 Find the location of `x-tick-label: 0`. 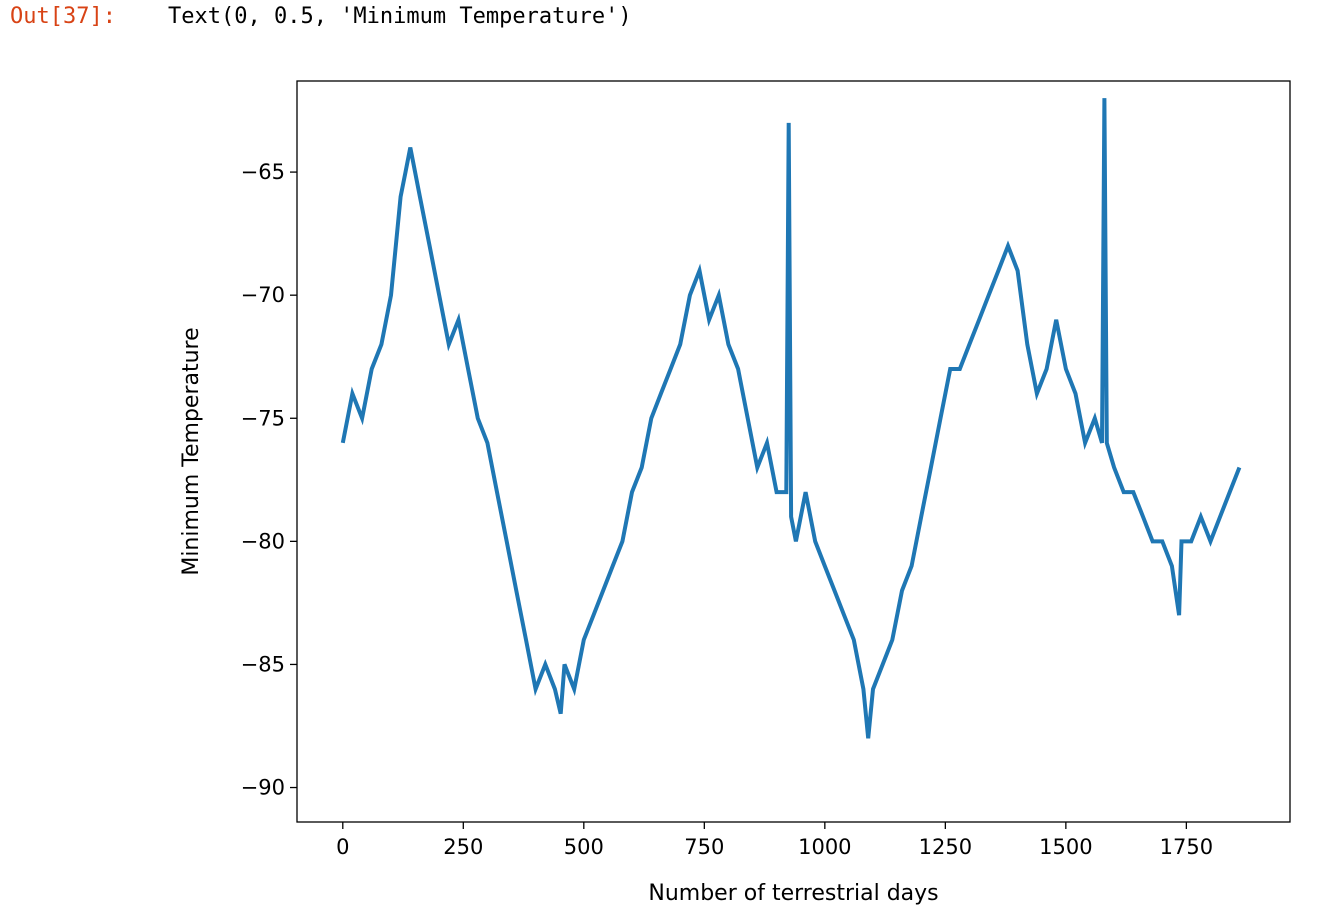

x-tick-label: 0 is located at coordinates (342, 847).